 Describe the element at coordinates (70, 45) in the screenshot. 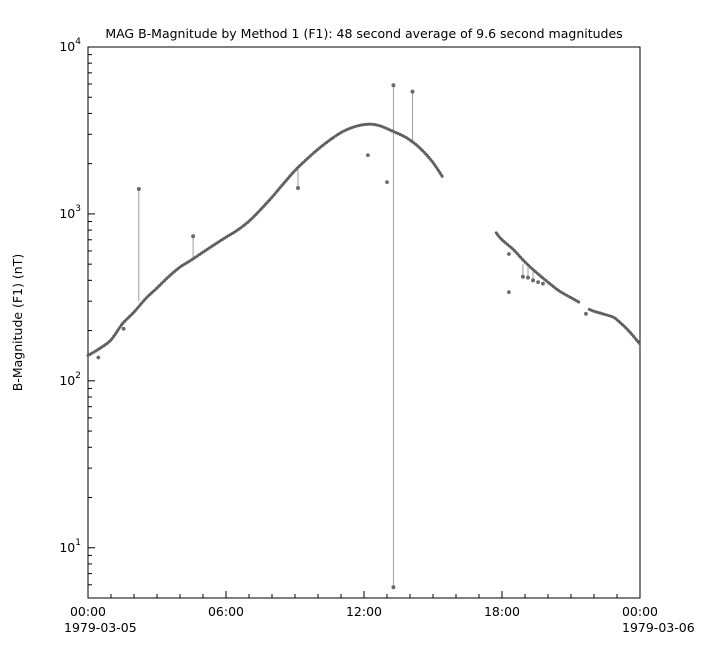

I see `y-tick-label: 10⁴` at that location.